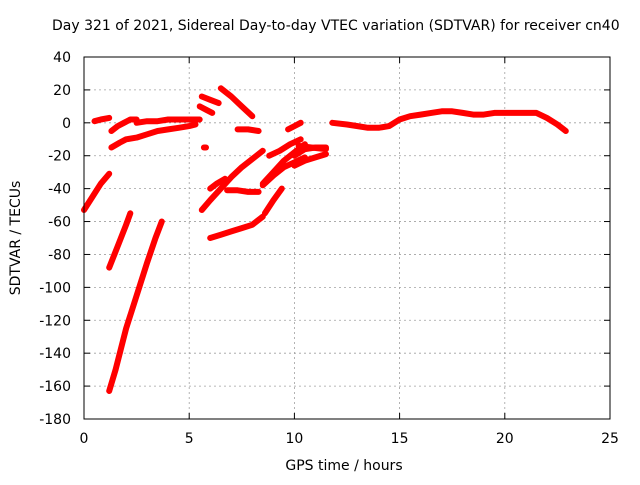  I want to click on y-tick-label: -100, so click(55, 288).